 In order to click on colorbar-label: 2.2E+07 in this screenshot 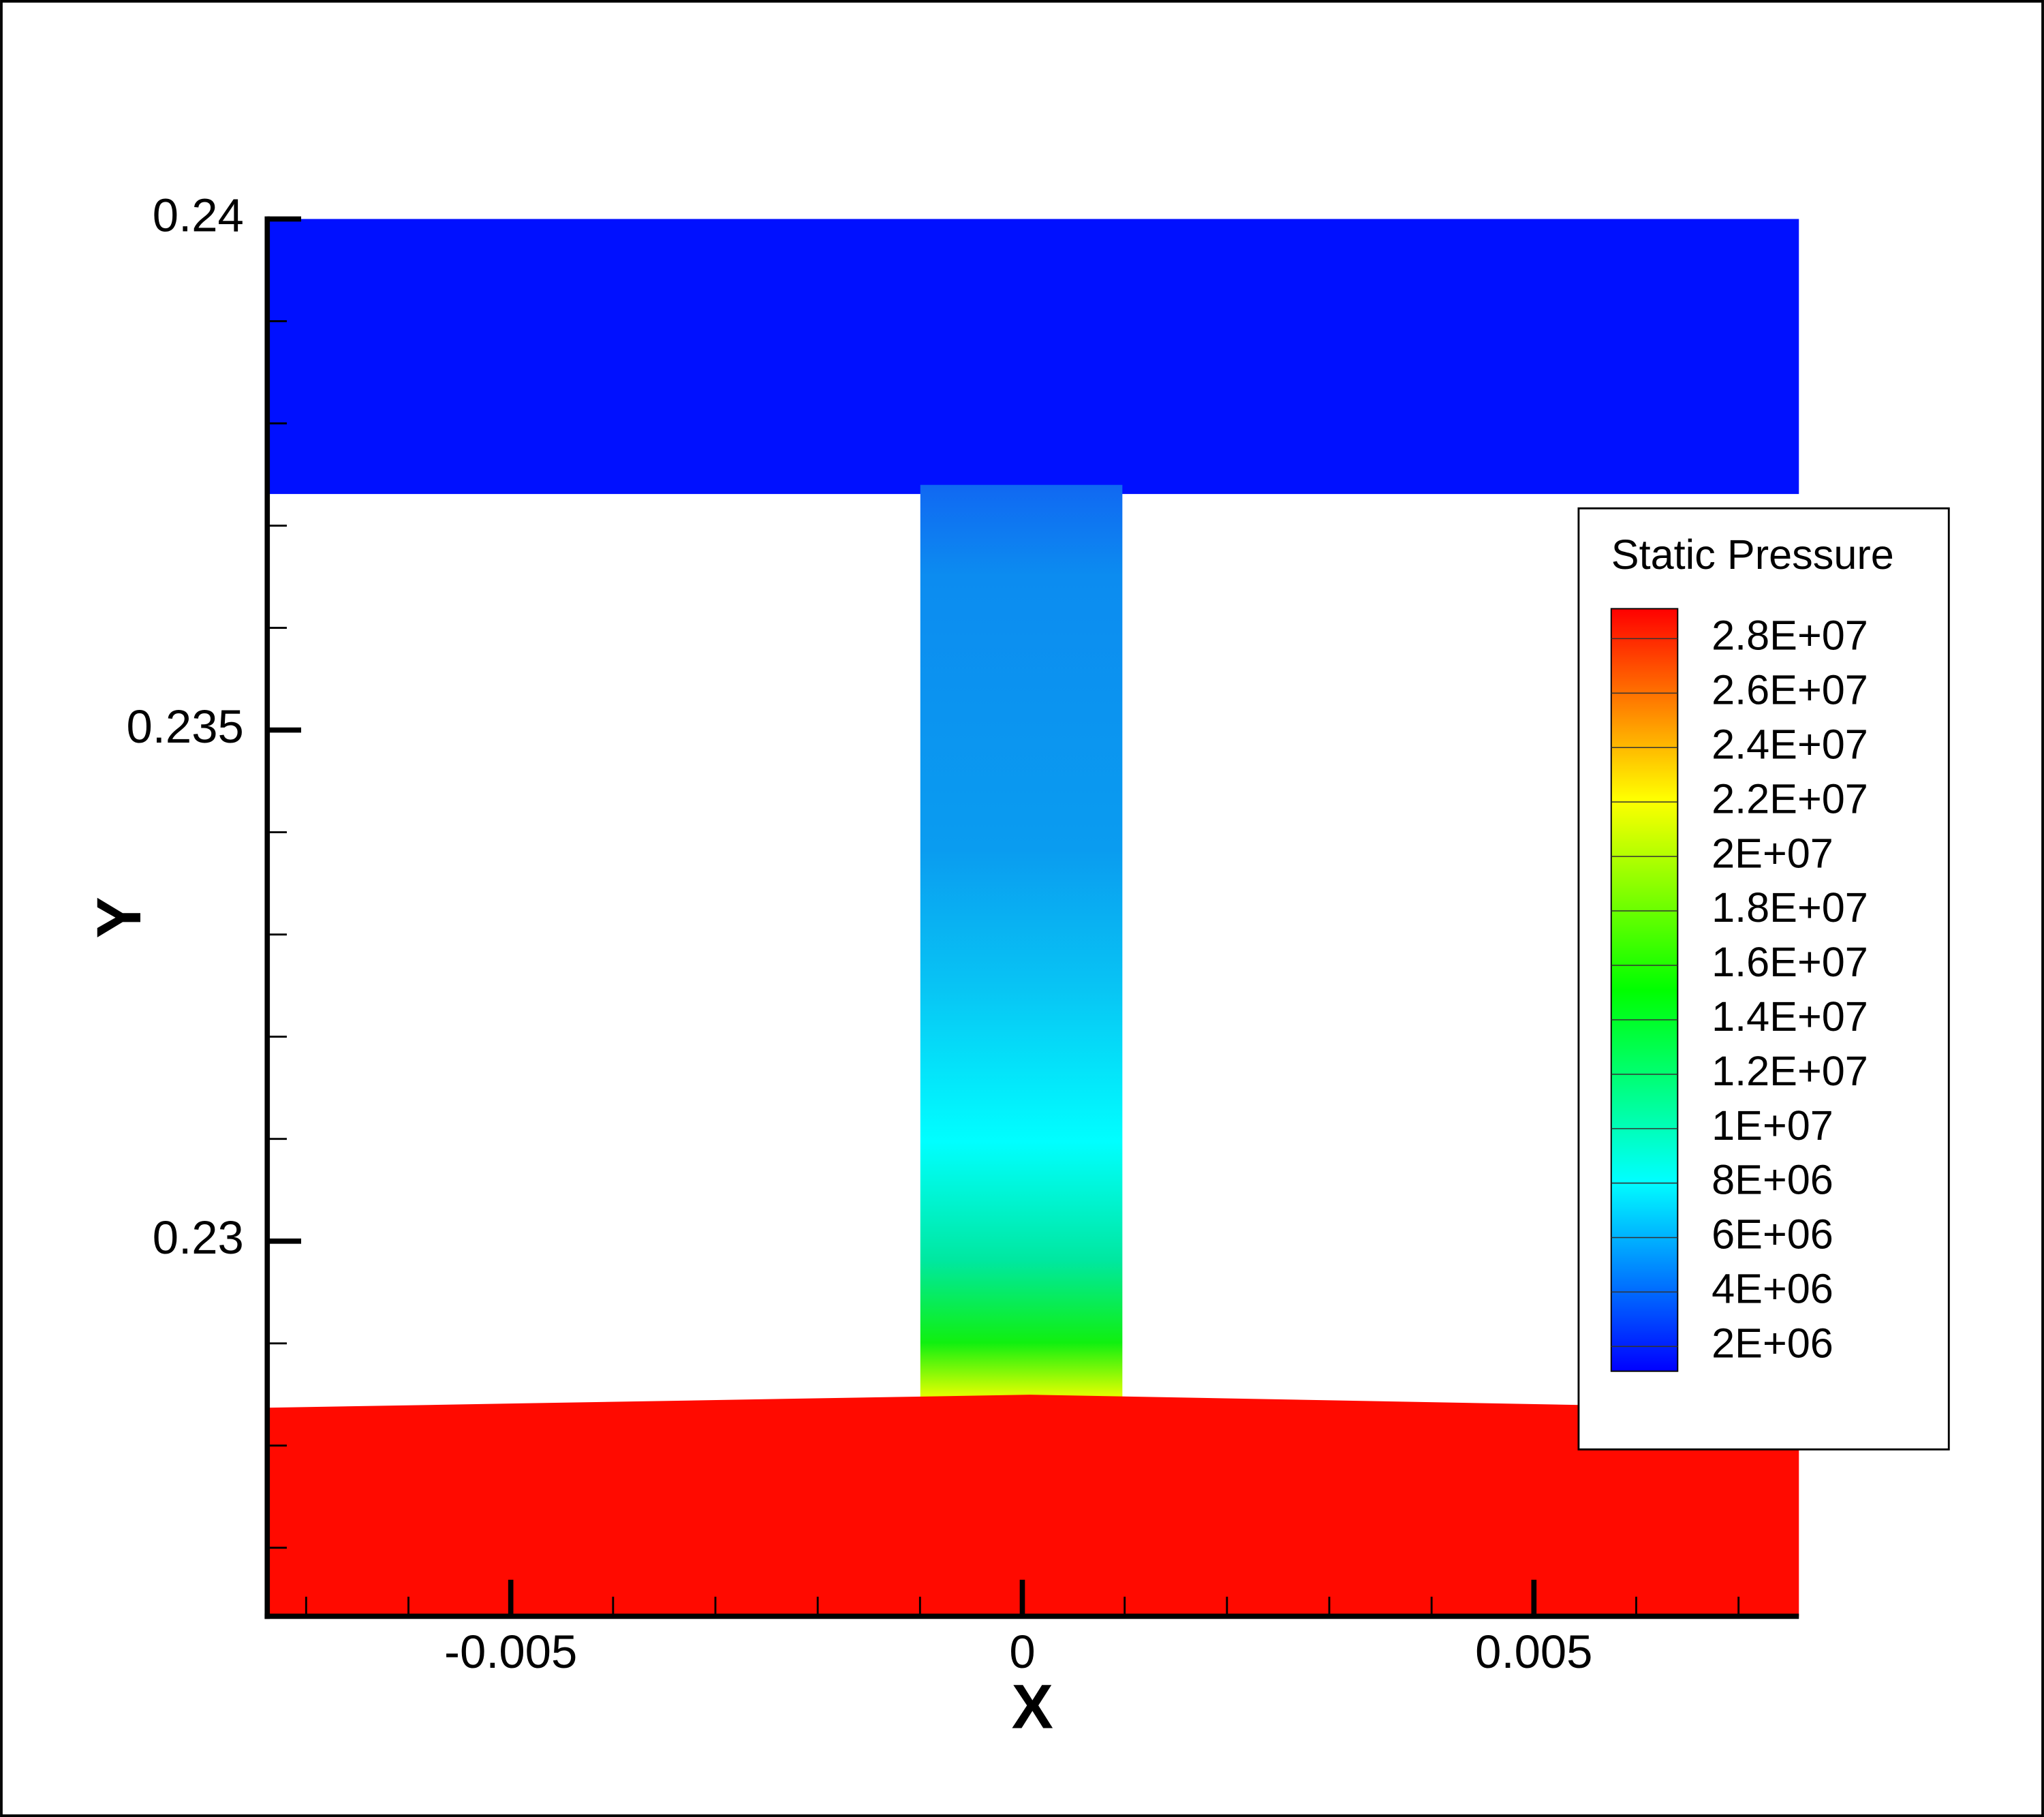, I will do `click(1790, 799)`.